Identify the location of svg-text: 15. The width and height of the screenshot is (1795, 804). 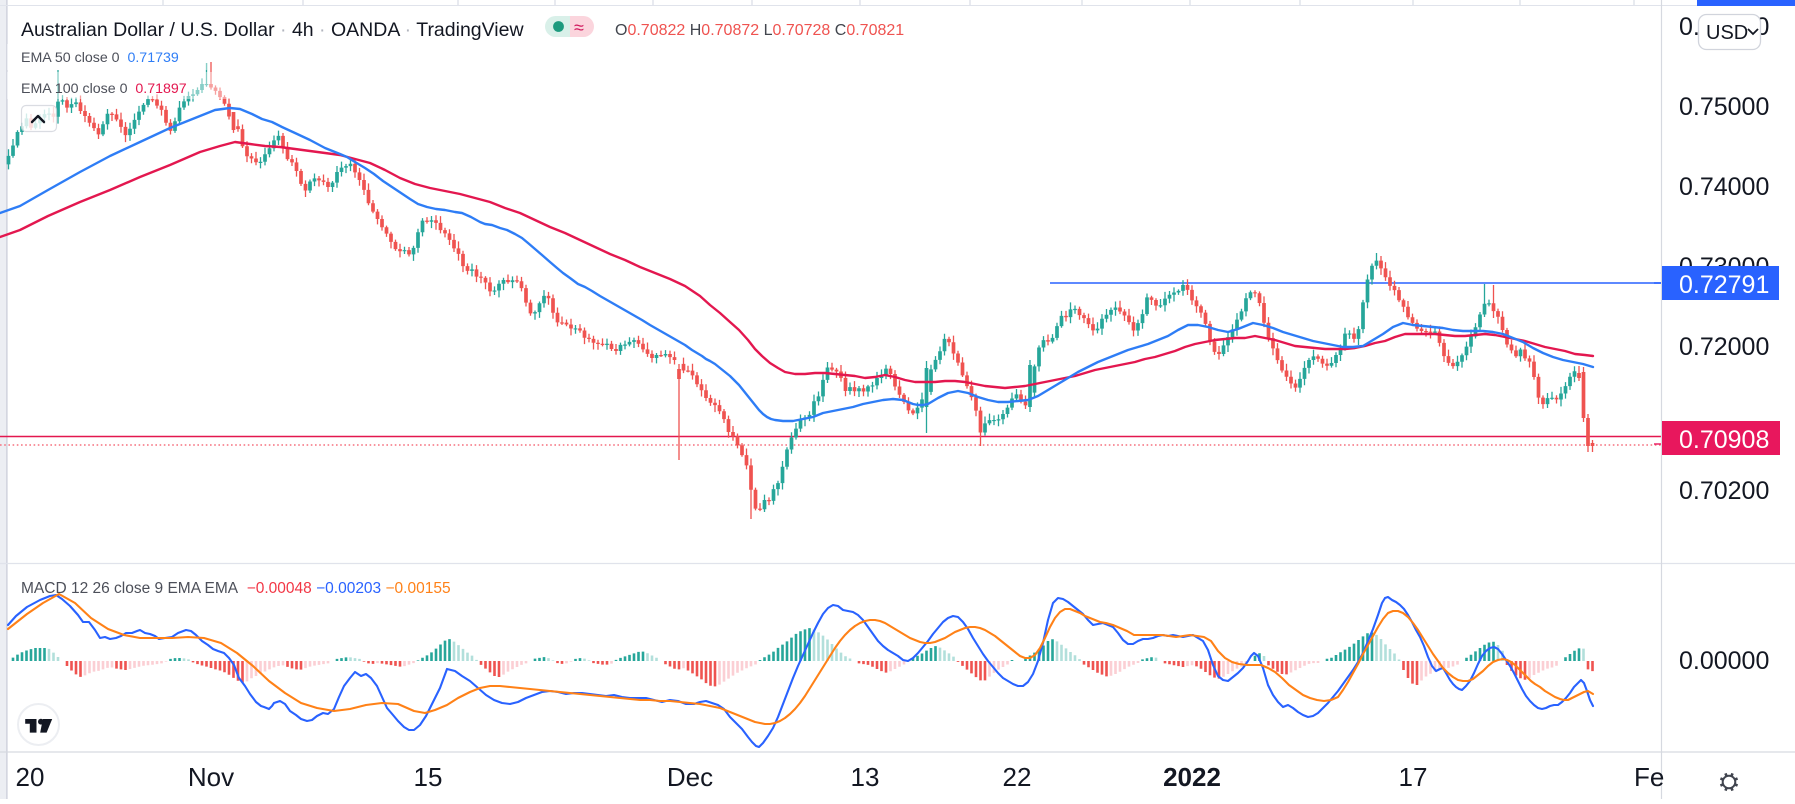
(428, 777).